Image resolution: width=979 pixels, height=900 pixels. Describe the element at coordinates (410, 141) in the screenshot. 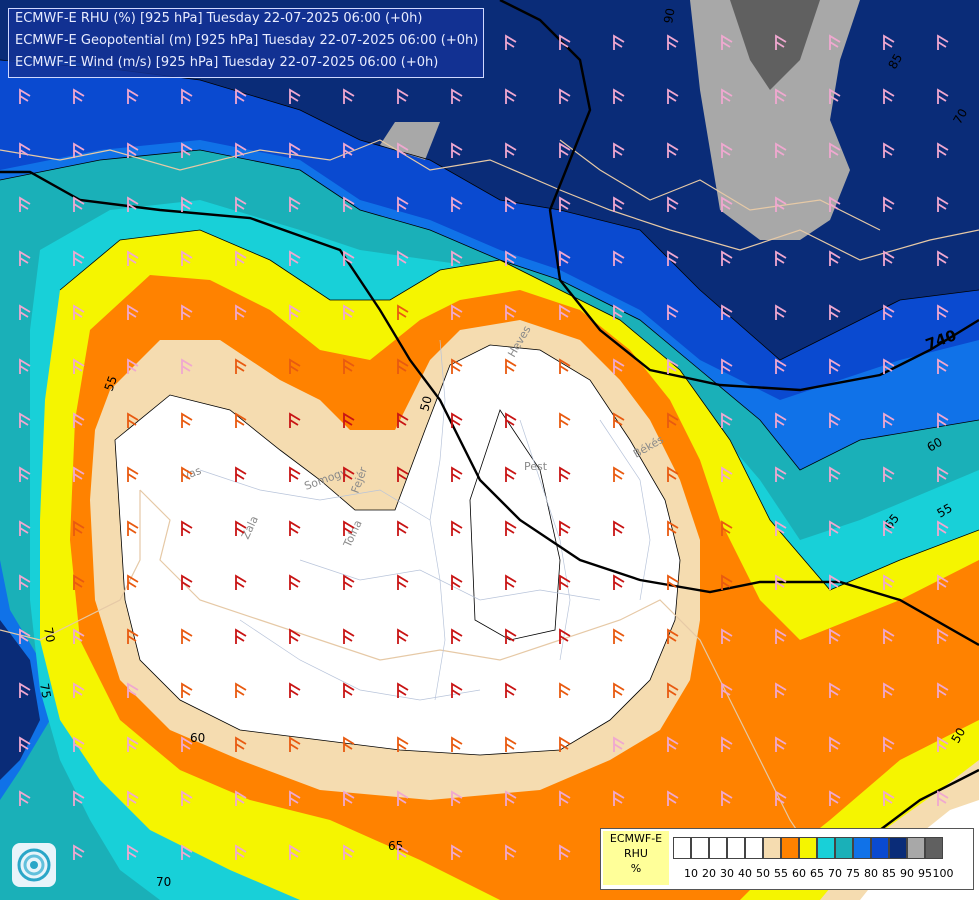

I see `rh-field-grey-north` at that location.